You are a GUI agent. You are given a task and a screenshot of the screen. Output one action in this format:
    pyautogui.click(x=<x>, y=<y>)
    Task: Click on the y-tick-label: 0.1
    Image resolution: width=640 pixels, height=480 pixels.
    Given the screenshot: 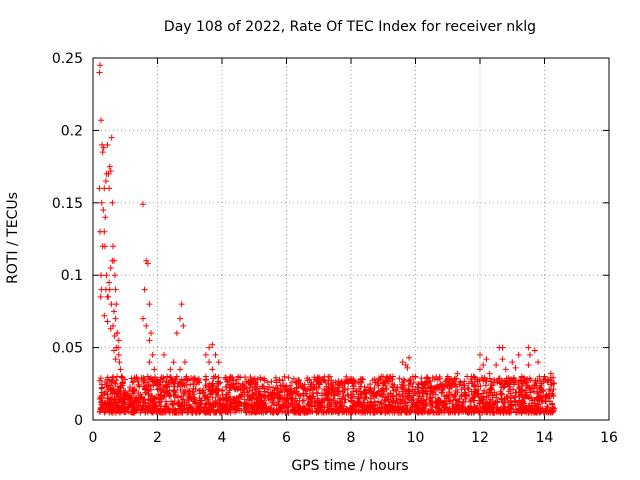 What is the action you would take?
    pyautogui.click(x=72, y=276)
    